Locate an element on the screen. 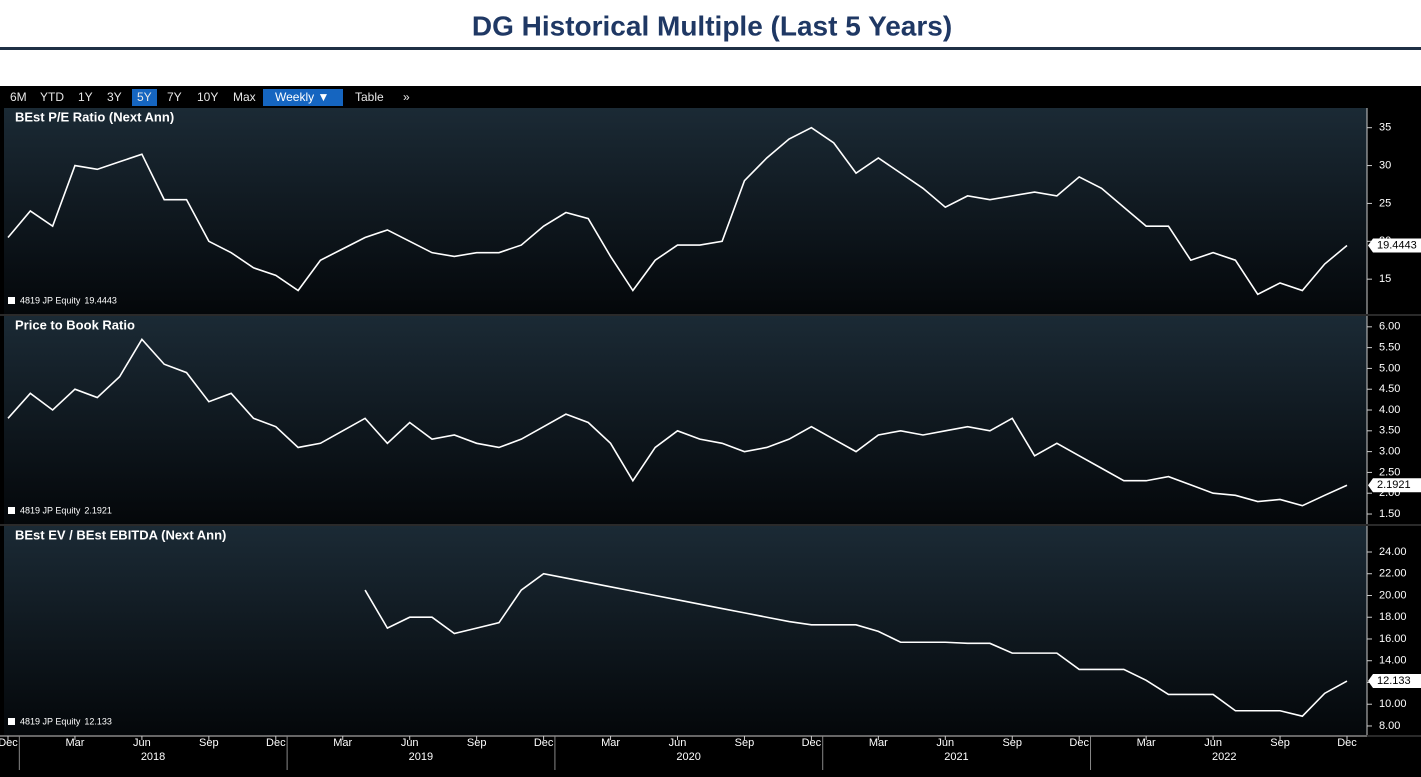  y-tick-label: 18.00 is located at coordinates (1393, 617).